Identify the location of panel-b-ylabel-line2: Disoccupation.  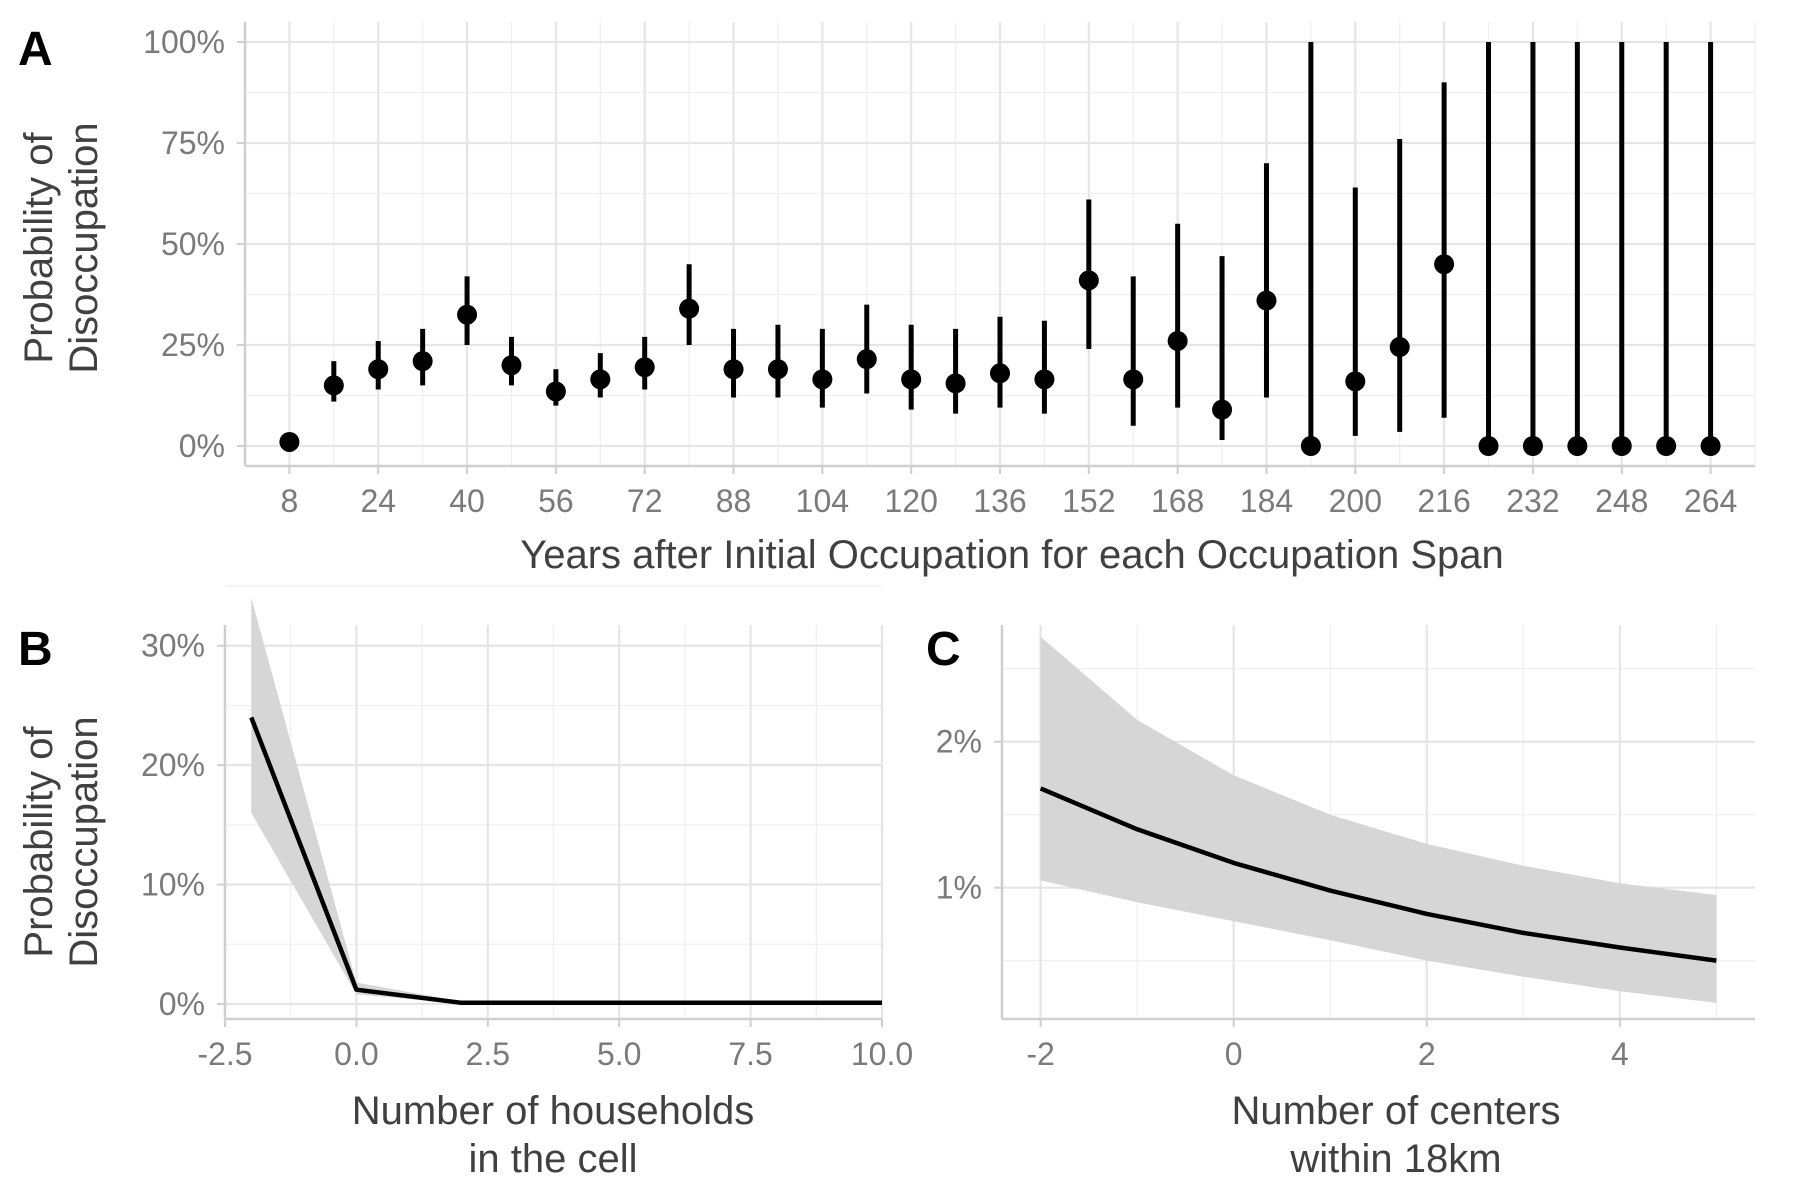
(84, 841).